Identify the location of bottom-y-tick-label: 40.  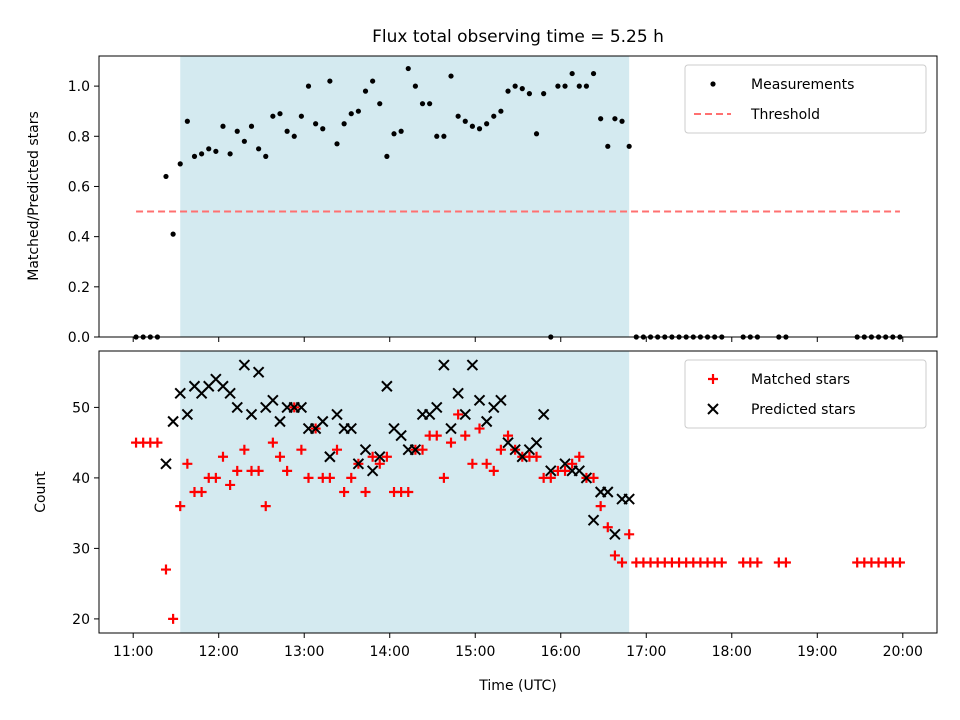
(81, 479).